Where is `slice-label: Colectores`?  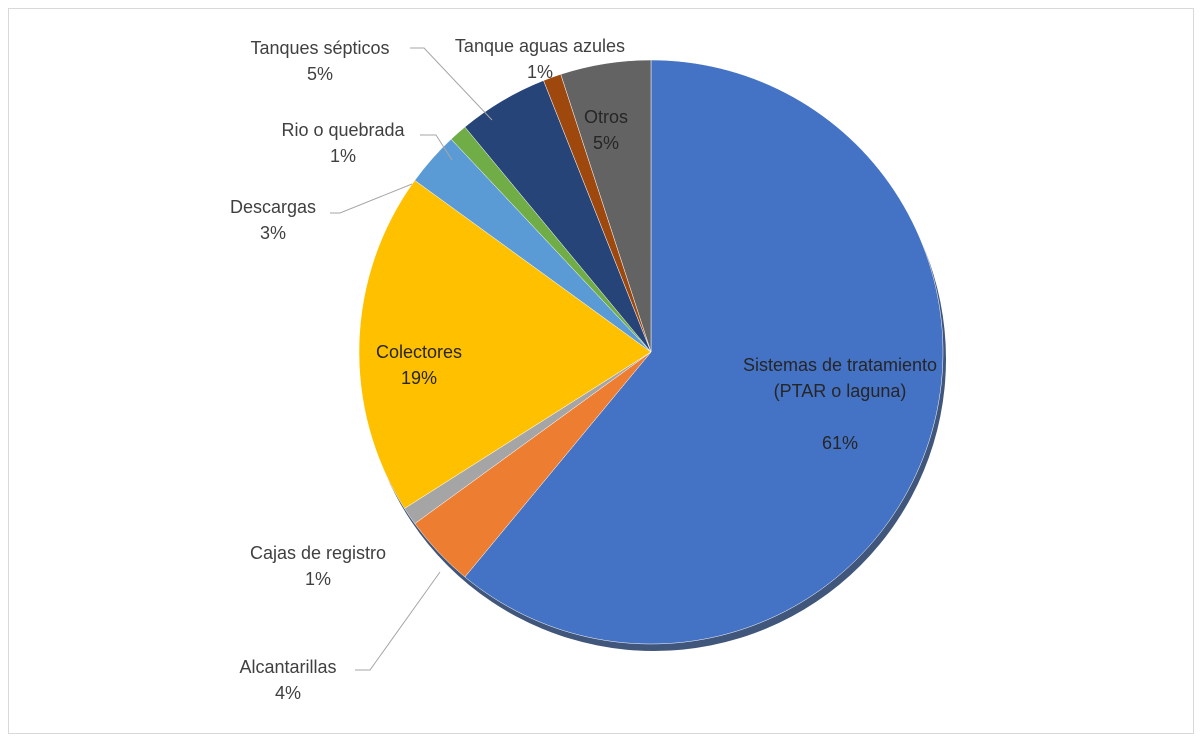
slice-label: Colectores is located at coordinates (419, 352).